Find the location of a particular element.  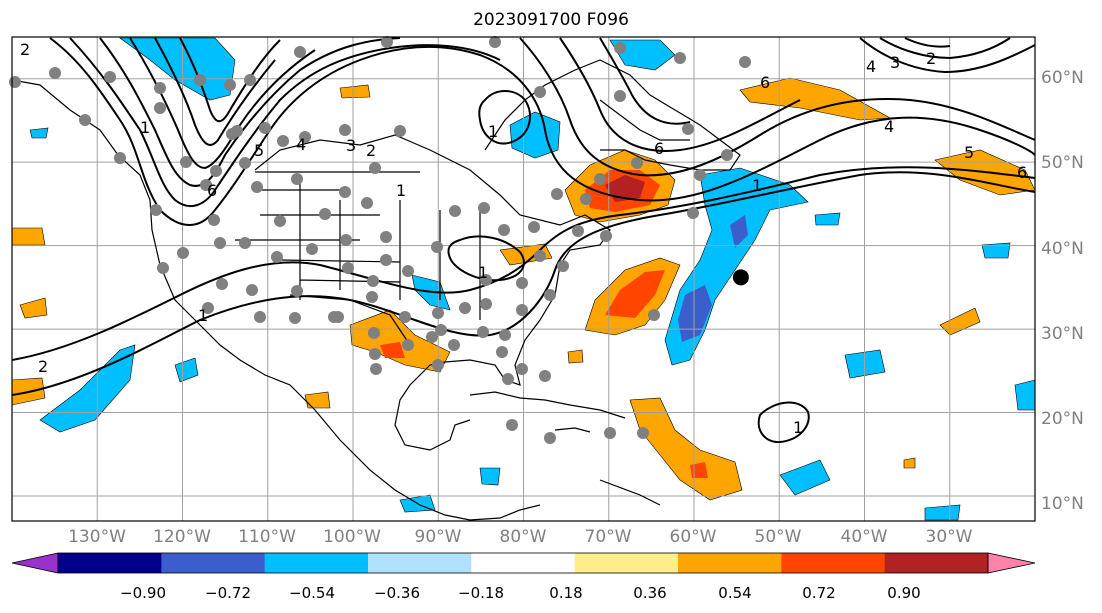

colorbar-frame is located at coordinates (523, 563).